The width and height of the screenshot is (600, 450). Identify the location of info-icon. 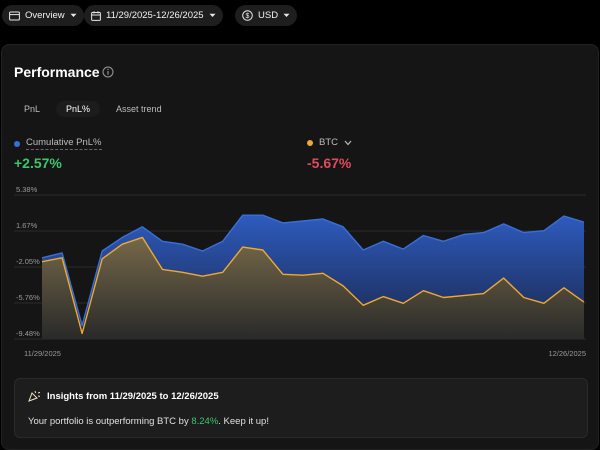
(108, 72).